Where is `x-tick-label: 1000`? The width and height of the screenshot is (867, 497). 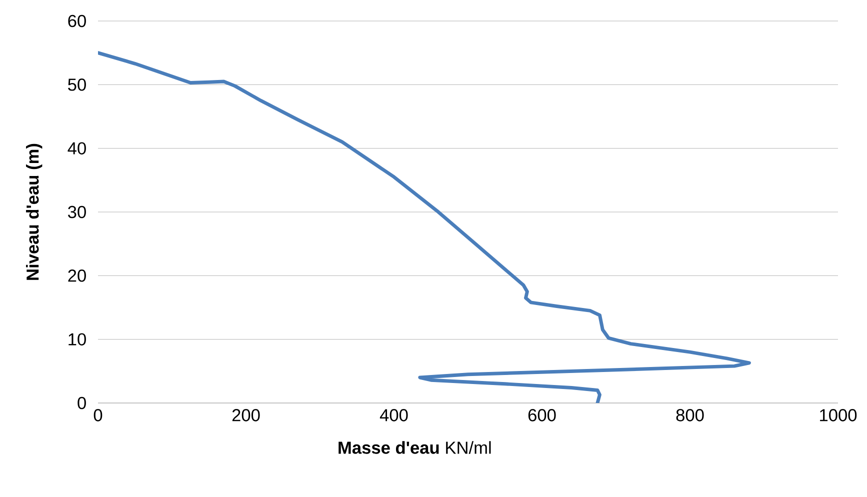
x-tick-label: 1000 is located at coordinates (838, 415).